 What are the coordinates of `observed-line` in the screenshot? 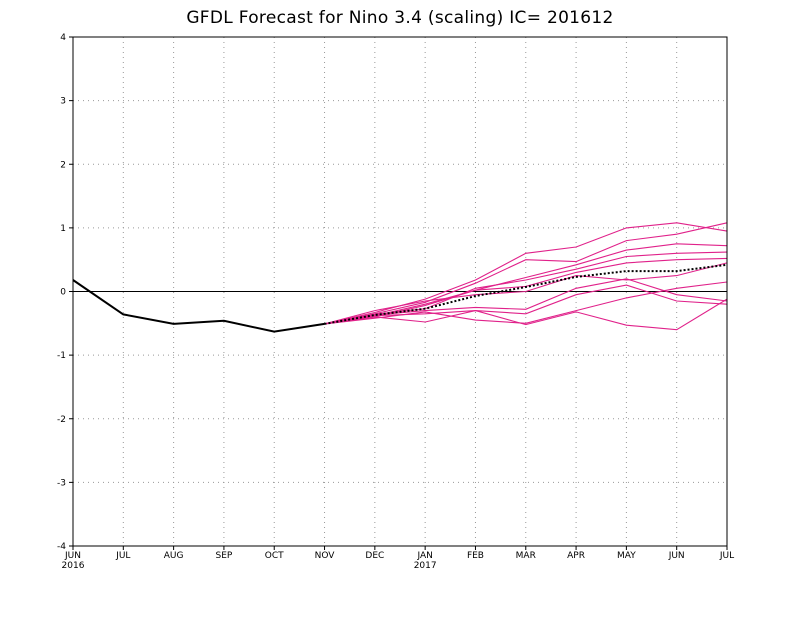 It's located at (198, 306).